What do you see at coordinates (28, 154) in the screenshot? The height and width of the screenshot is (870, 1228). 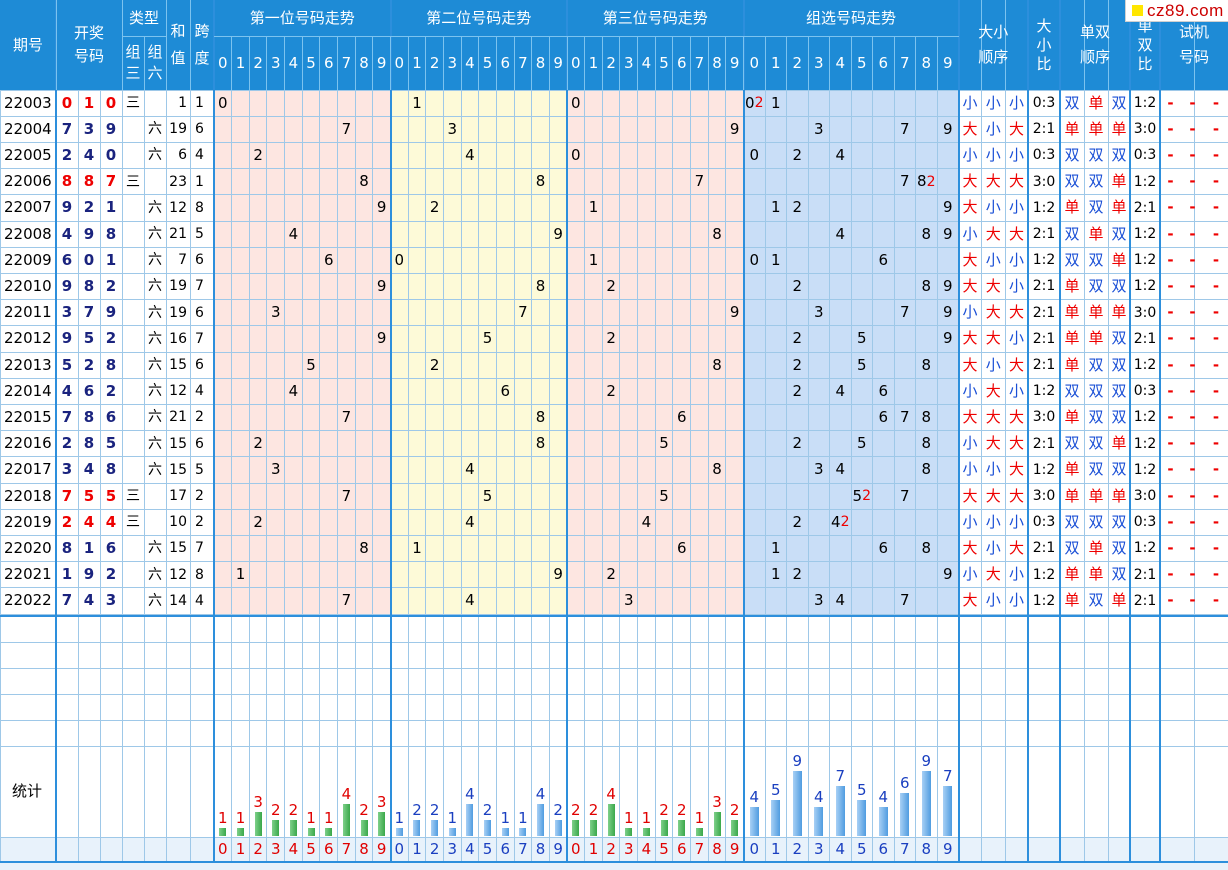 I see `issue-number: 22005` at bounding box center [28, 154].